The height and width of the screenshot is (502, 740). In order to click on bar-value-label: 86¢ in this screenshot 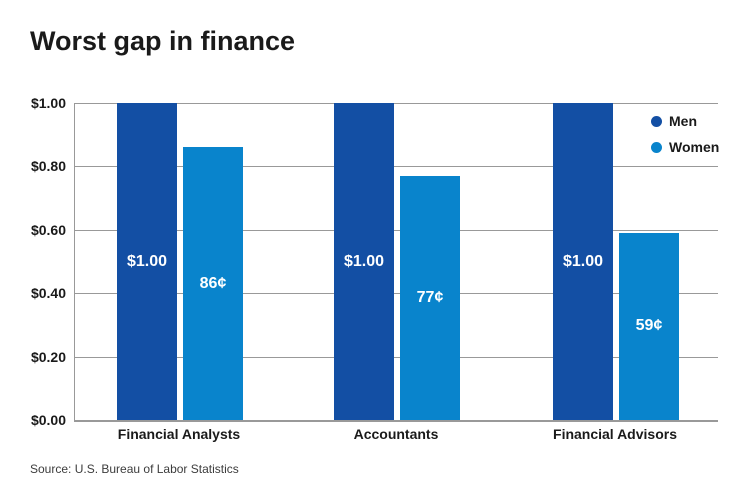, I will do `click(213, 283)`.